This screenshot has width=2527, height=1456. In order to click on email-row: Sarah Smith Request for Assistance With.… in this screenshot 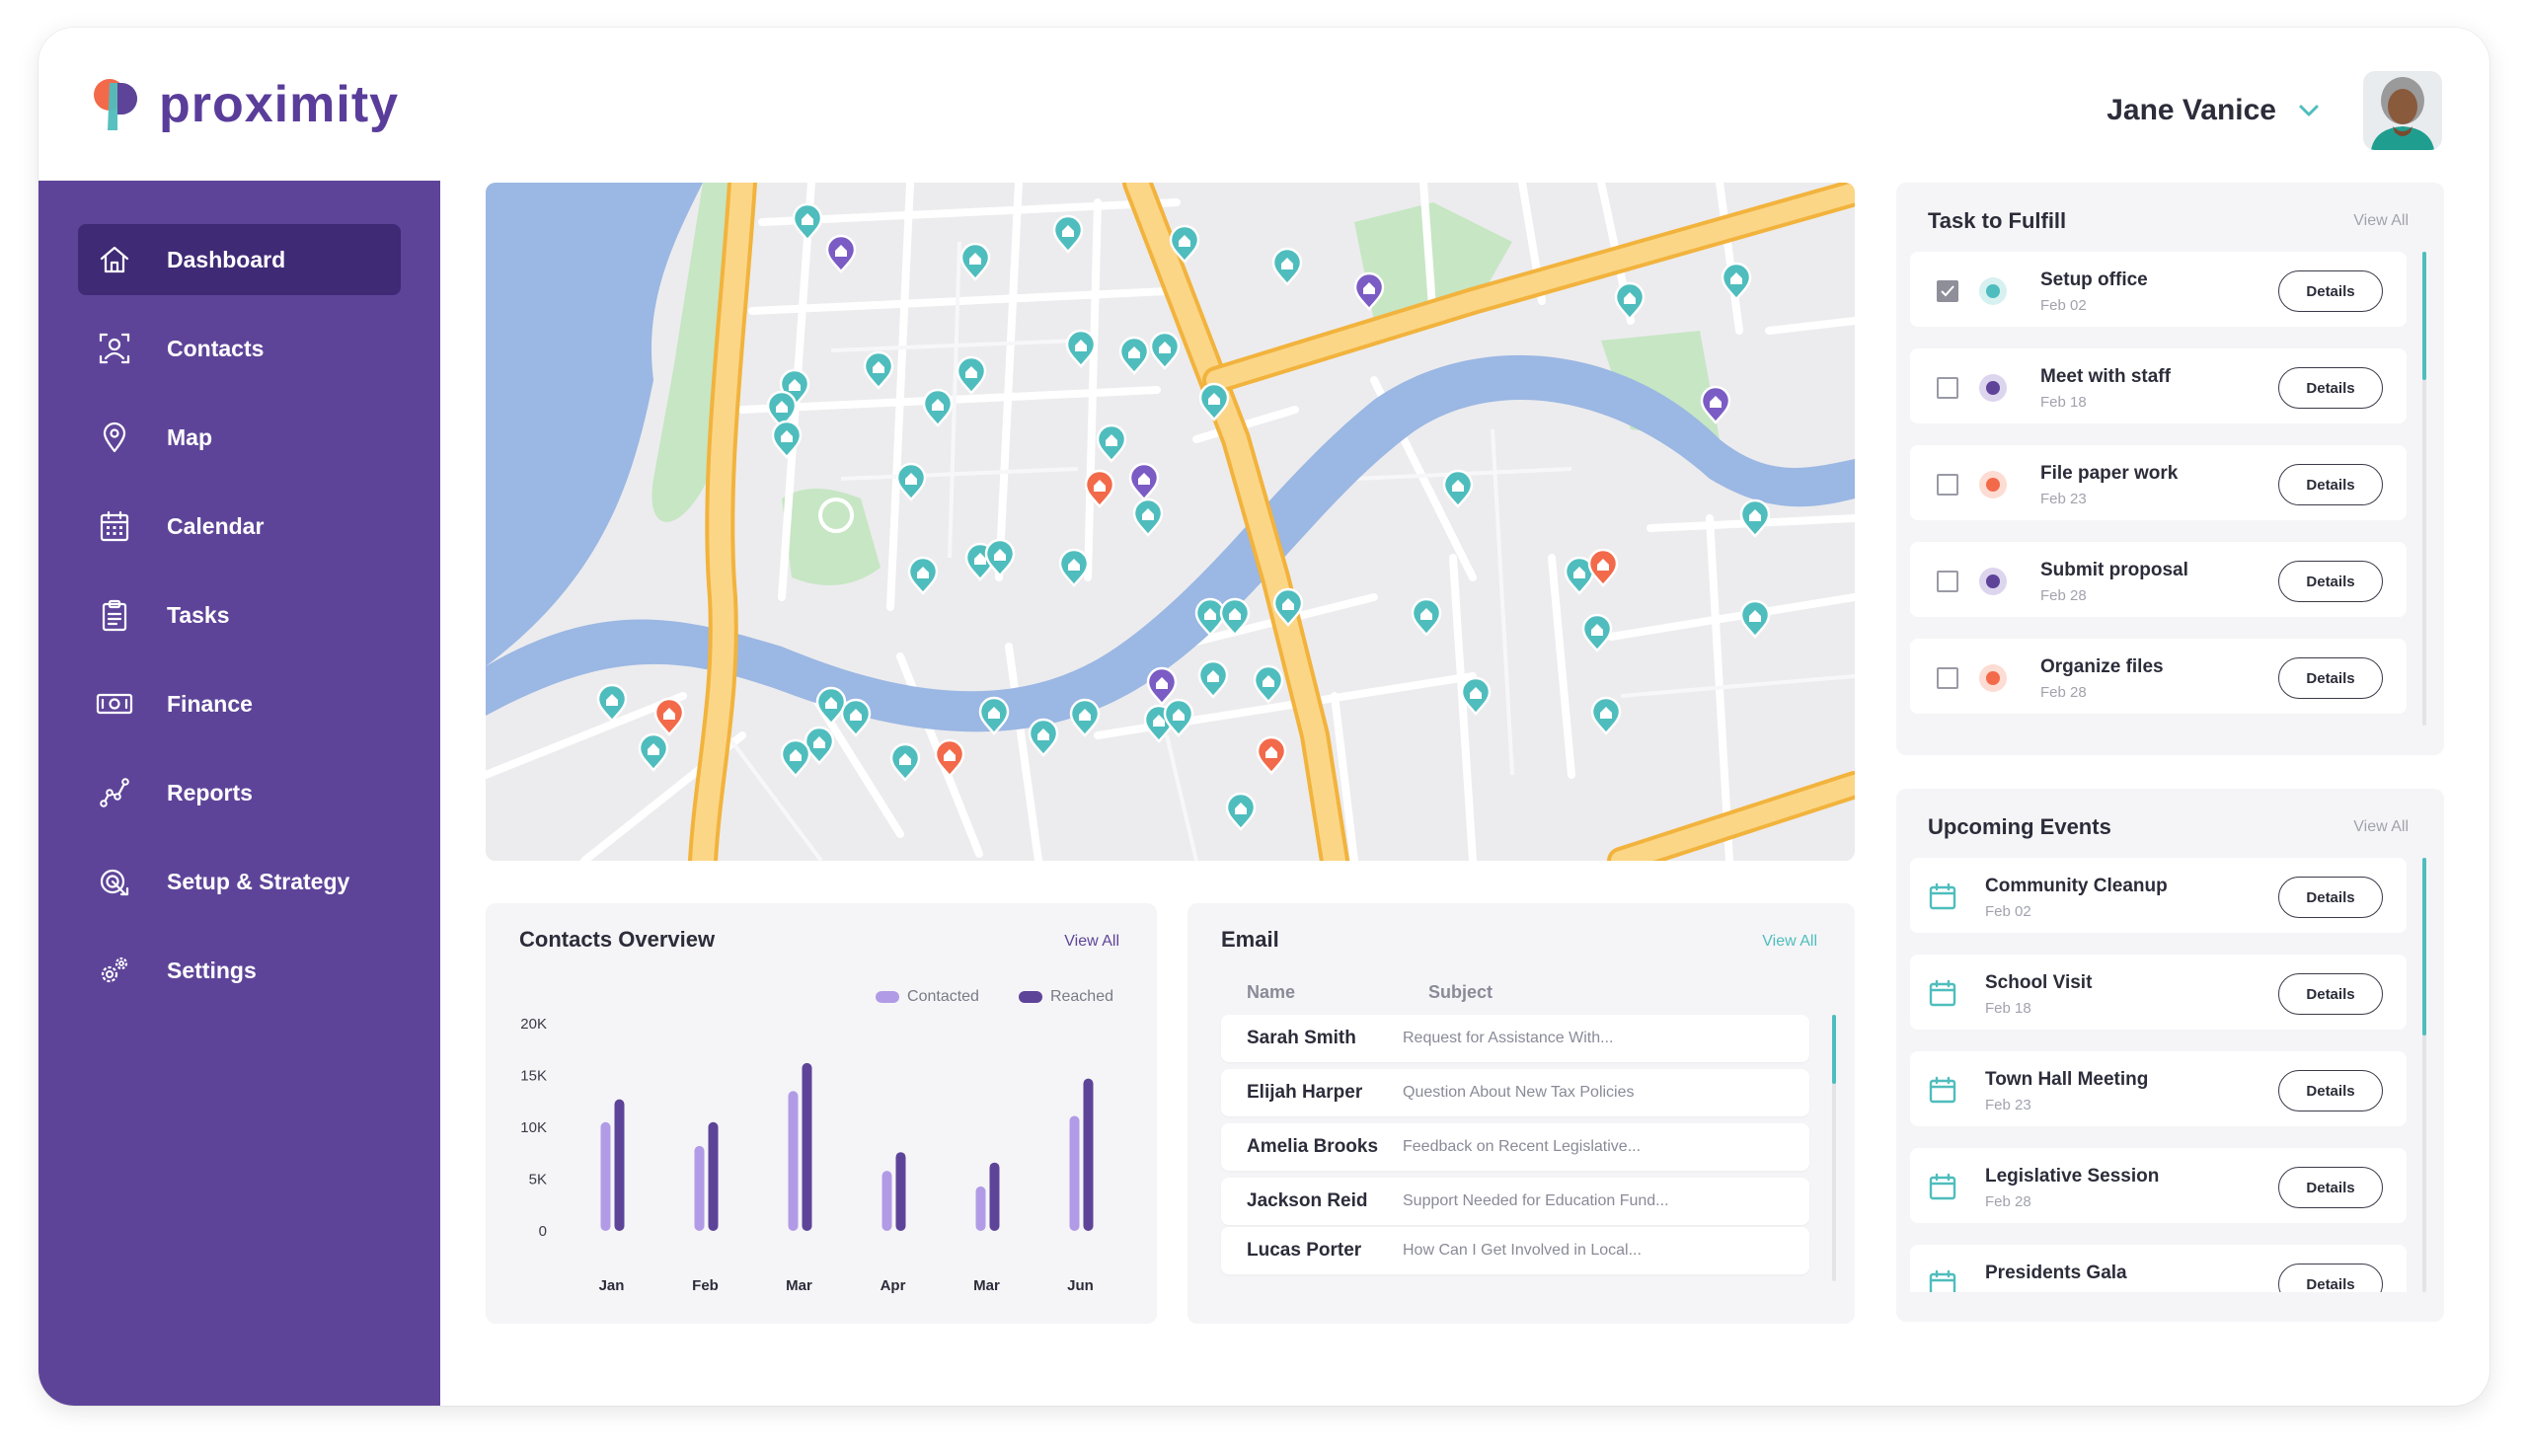, I will do `click(1515, 1038)`.